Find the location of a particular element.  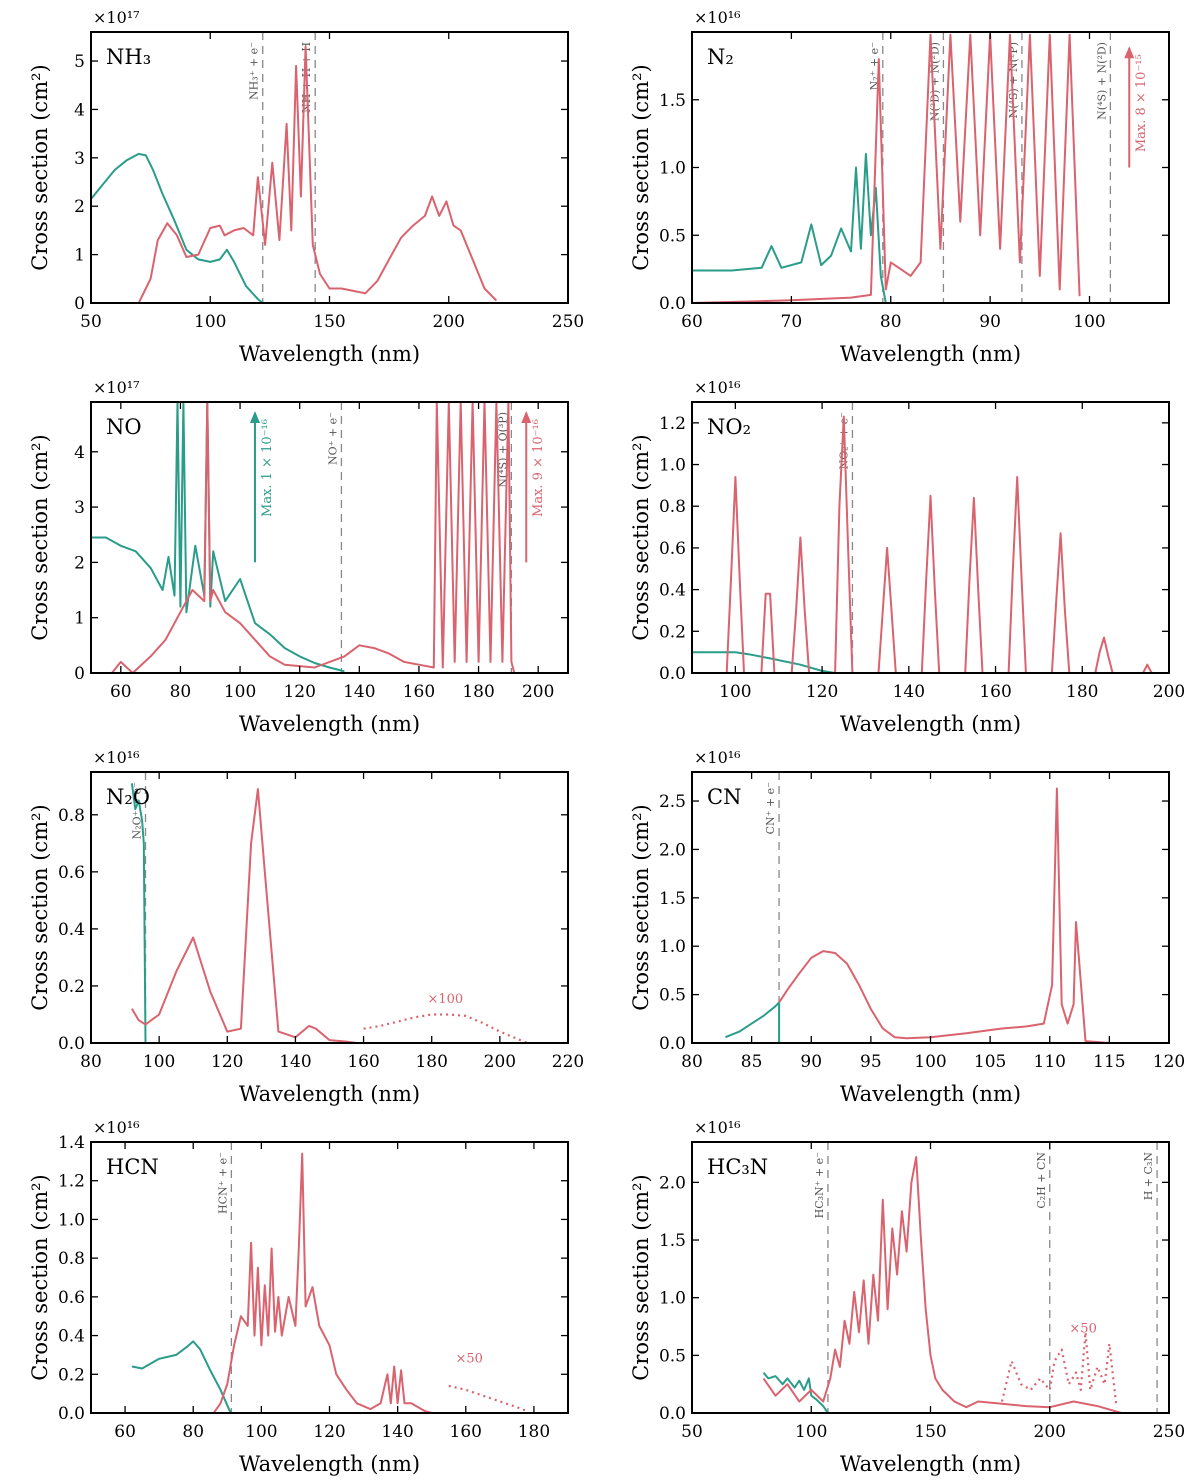

y-tick-label: 0.5 is located at coordinates (672, 236).